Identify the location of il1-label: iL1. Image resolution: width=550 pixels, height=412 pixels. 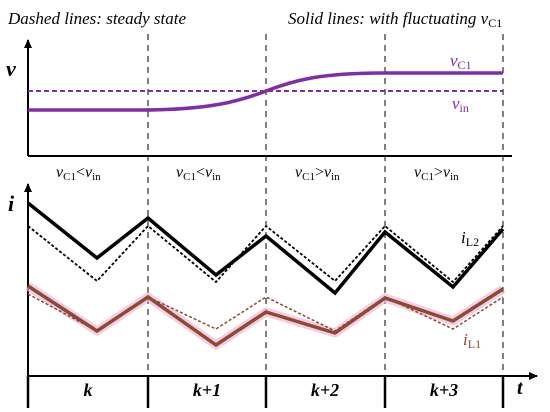
(472, 340).